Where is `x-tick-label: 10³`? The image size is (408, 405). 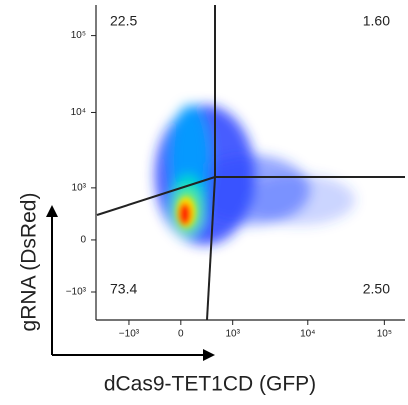
x-tick-label: 10³ is located at coordinates (232, 334).